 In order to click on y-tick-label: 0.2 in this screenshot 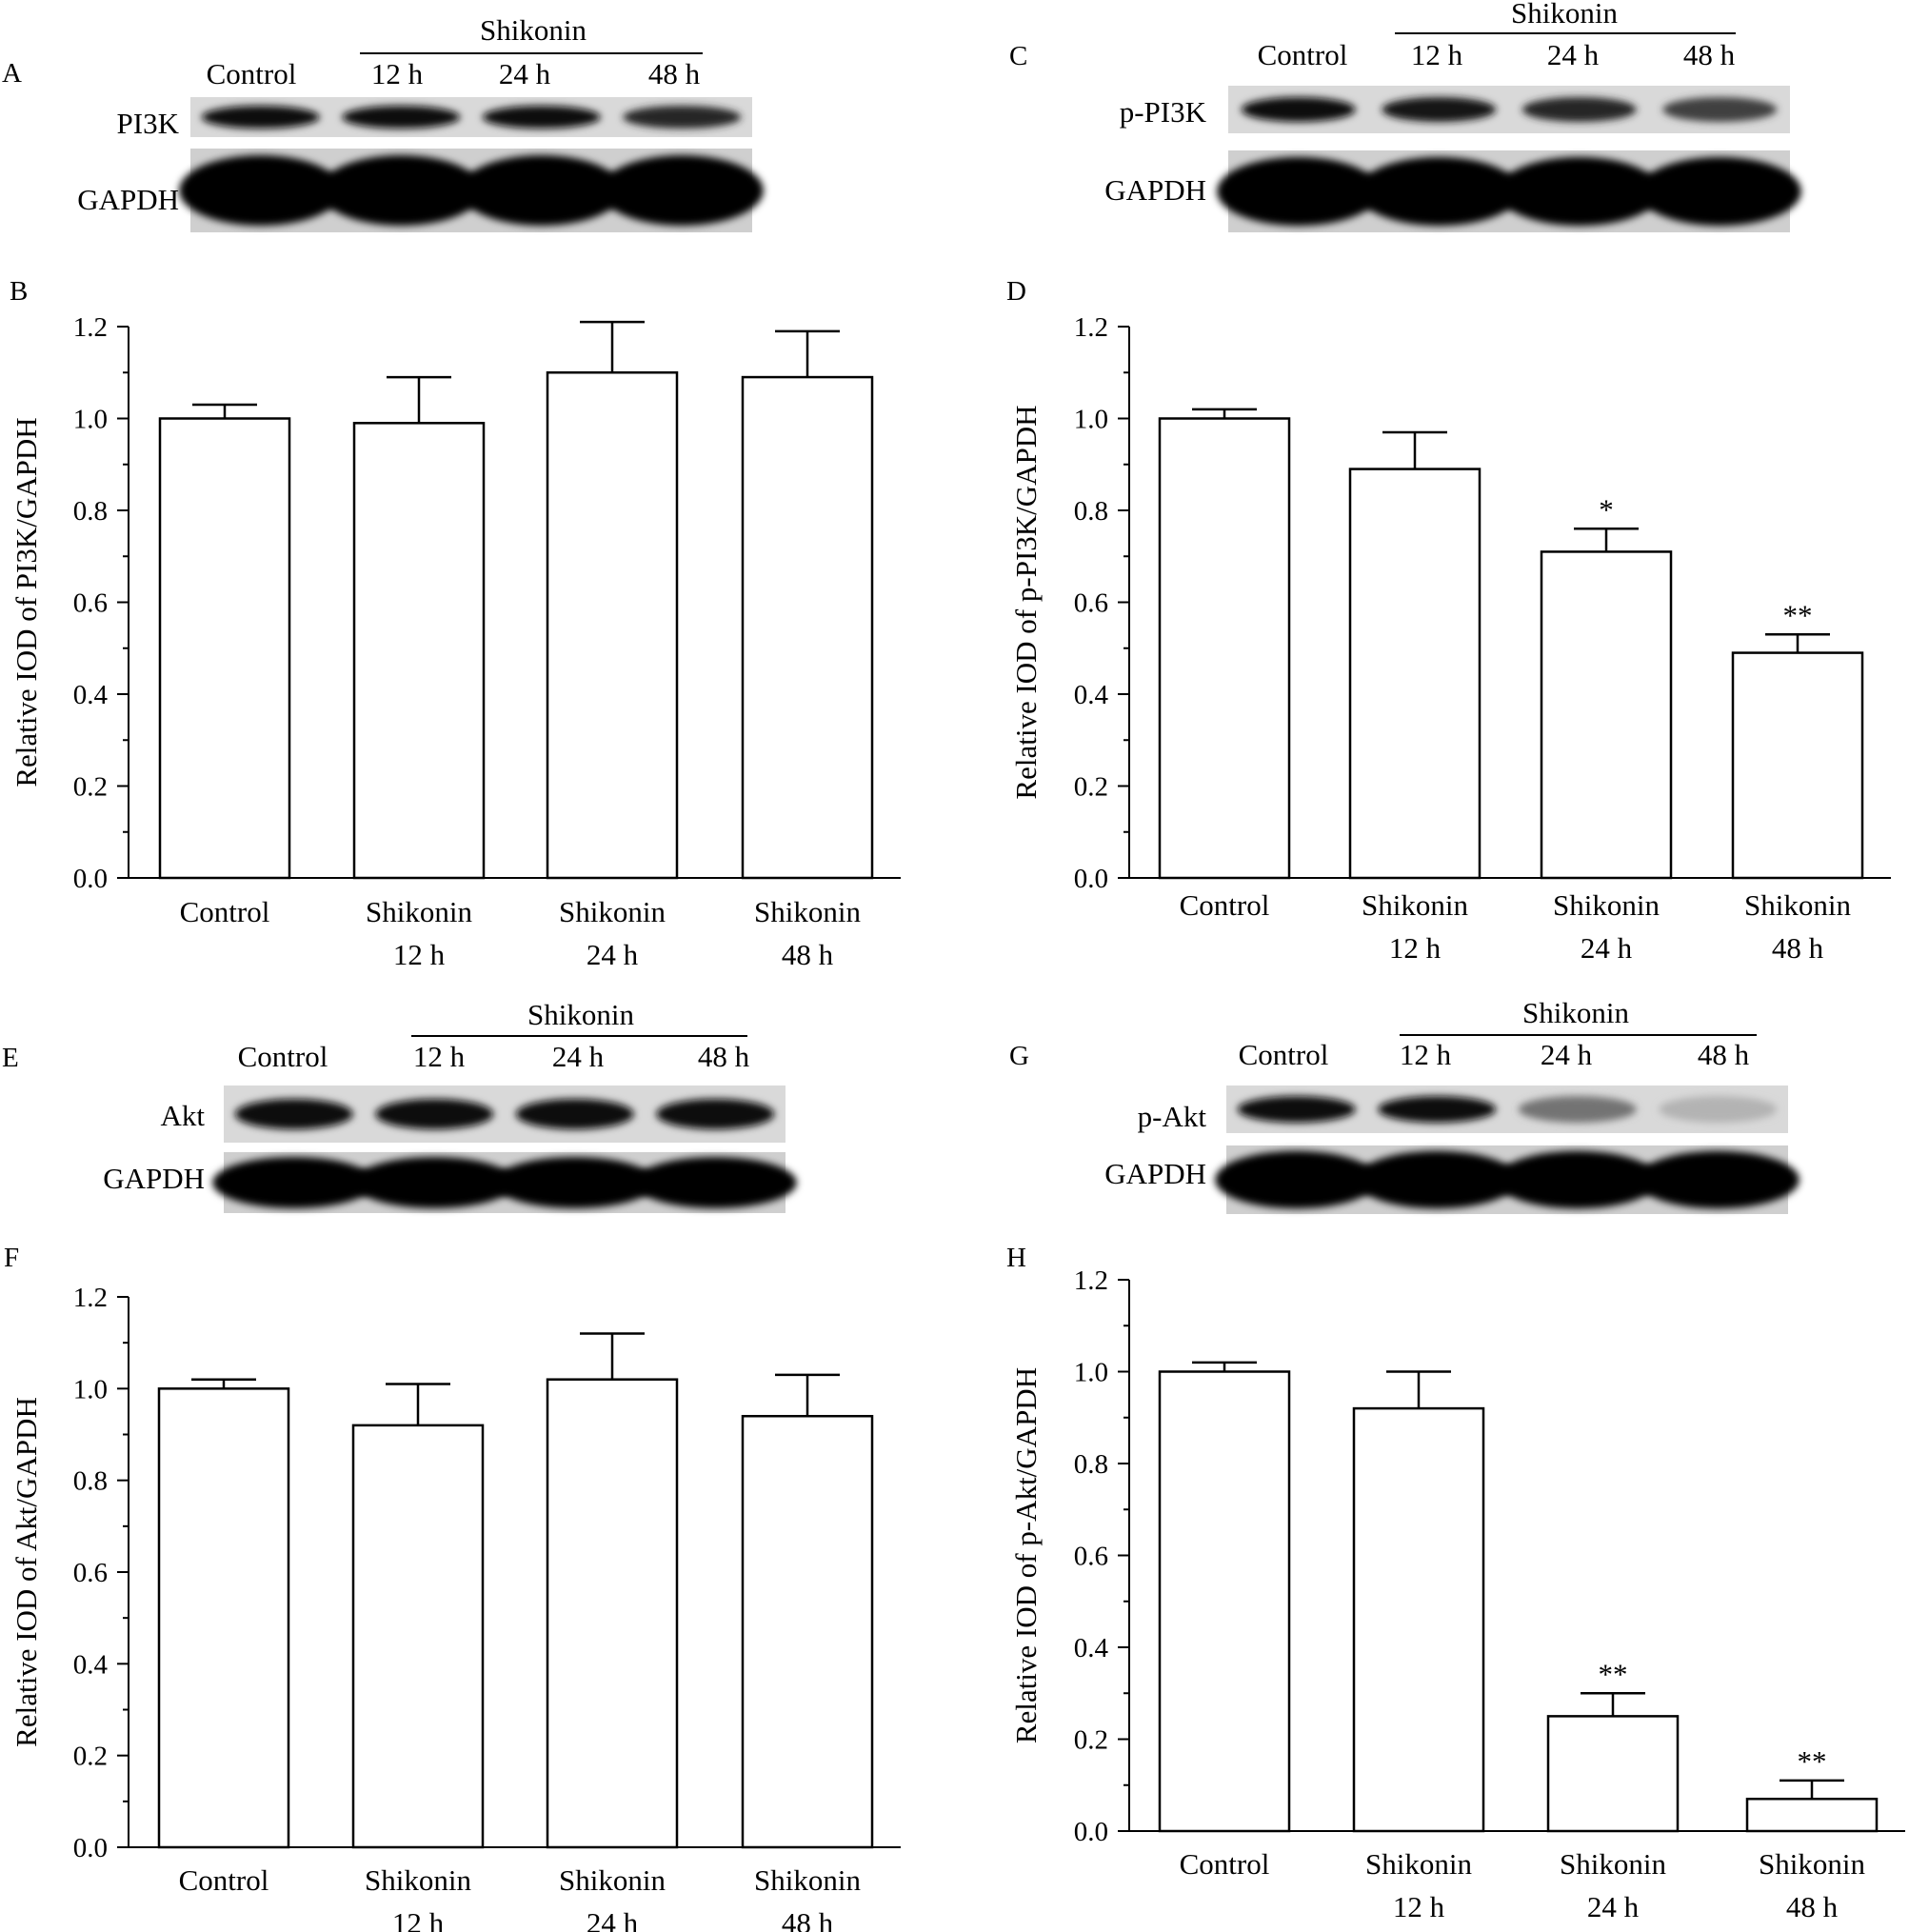, I will do `click(90, 1757)`.